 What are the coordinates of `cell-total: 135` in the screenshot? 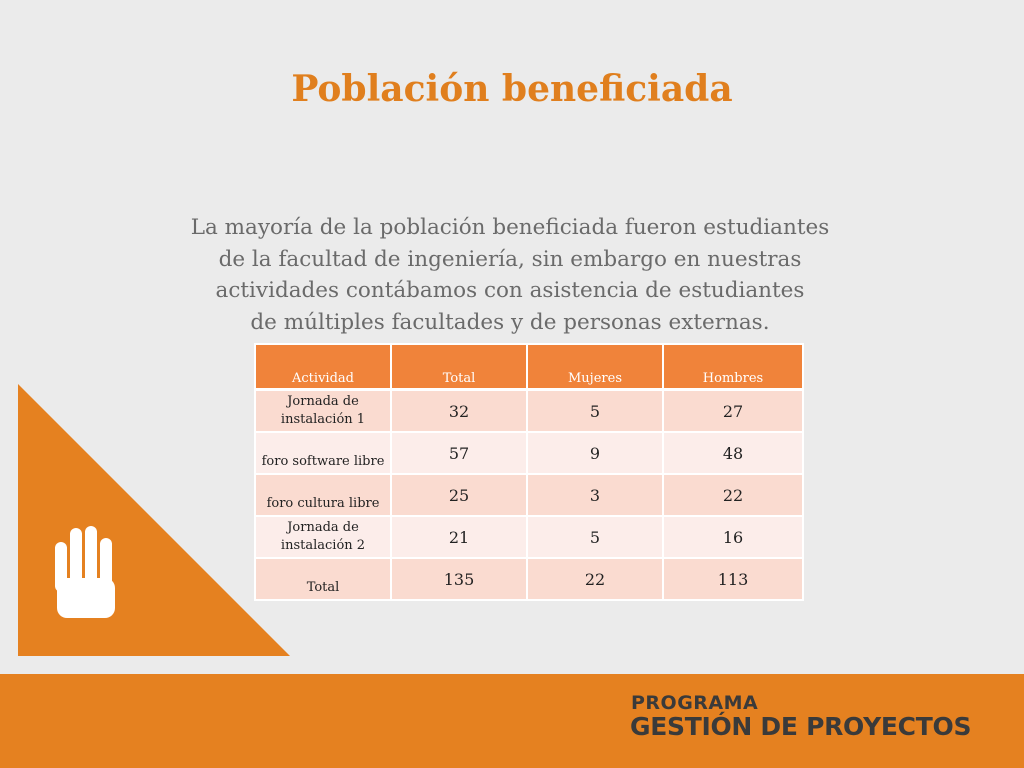 It's located at (459, 579).